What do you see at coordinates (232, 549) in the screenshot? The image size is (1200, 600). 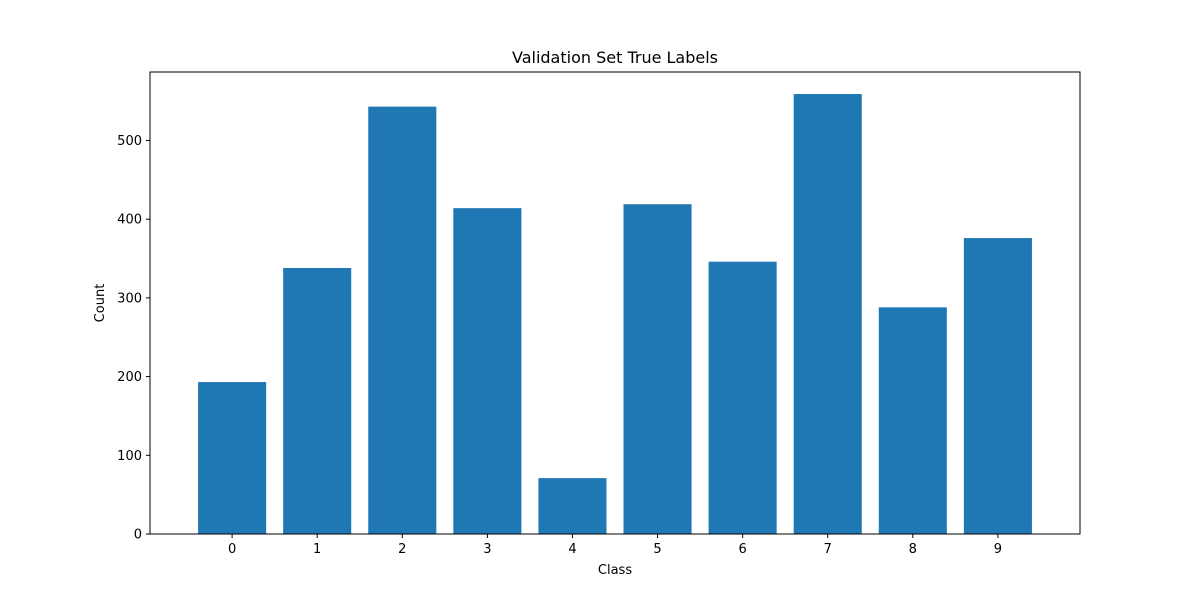 I see `x-tick-label: 0` at bounding box center [232, 549].